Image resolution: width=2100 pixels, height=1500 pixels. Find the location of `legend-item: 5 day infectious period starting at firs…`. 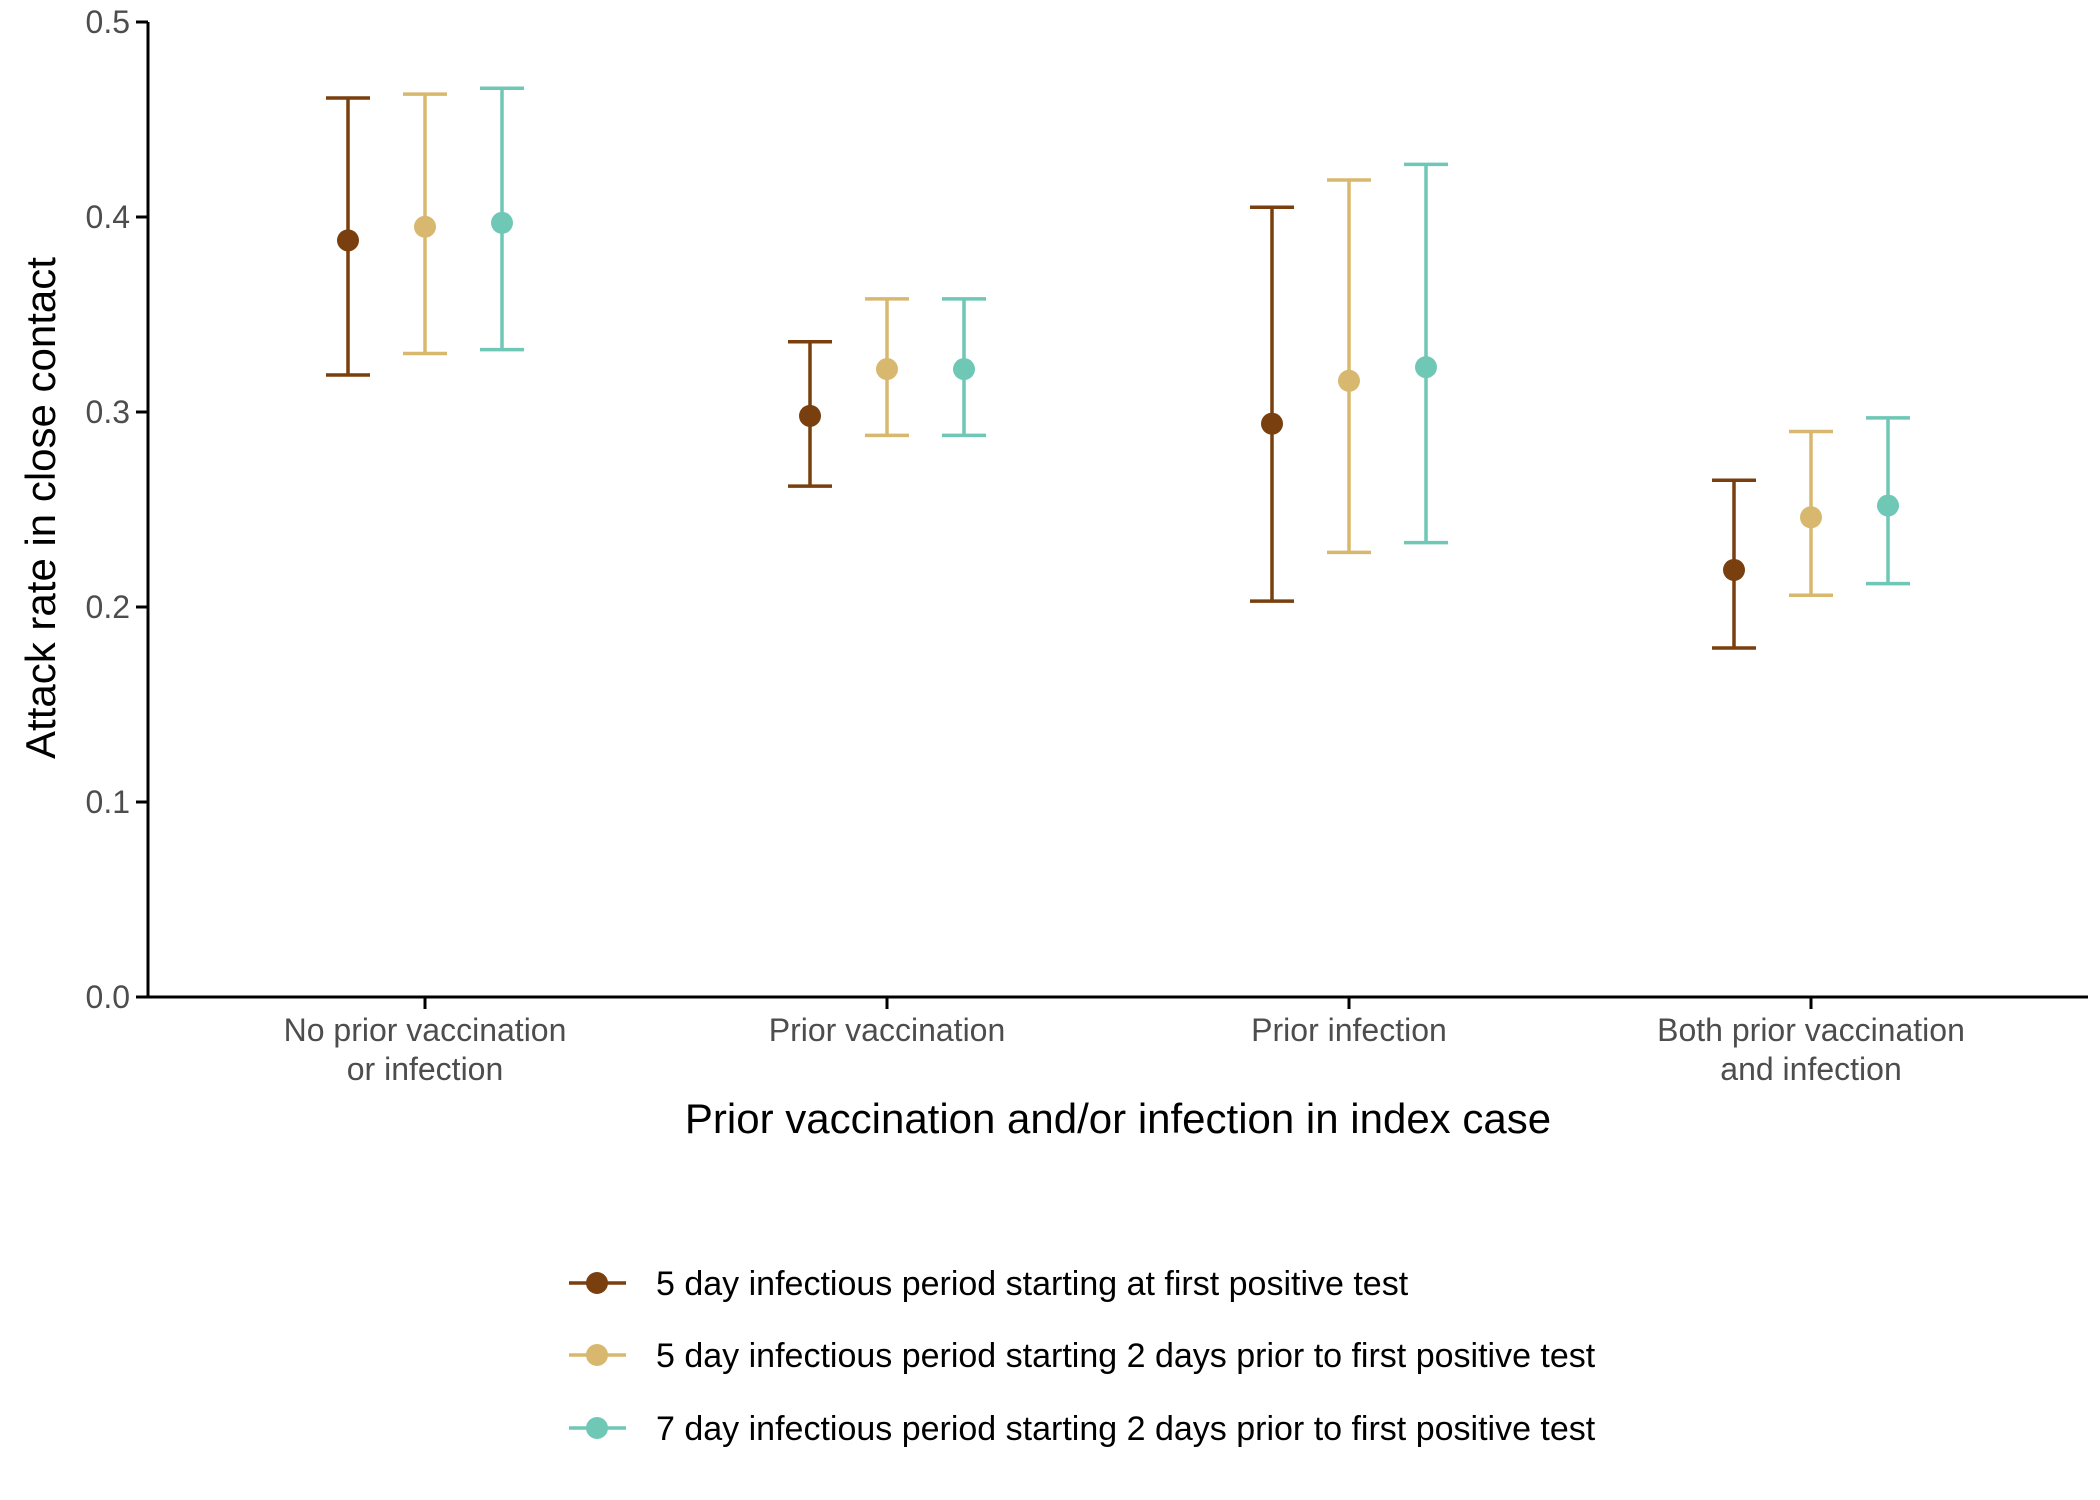

legend-item: 5 day infectious period starting at firs… is located at coordinates (989, 1284).